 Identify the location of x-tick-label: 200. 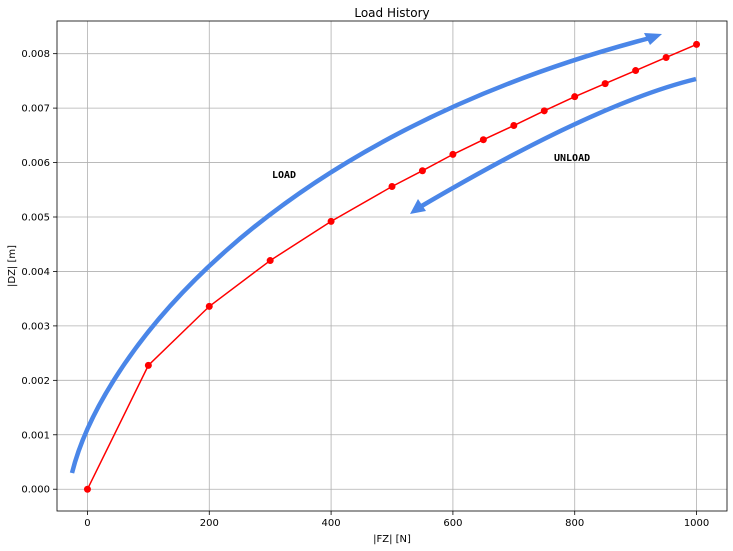
(209, 523).